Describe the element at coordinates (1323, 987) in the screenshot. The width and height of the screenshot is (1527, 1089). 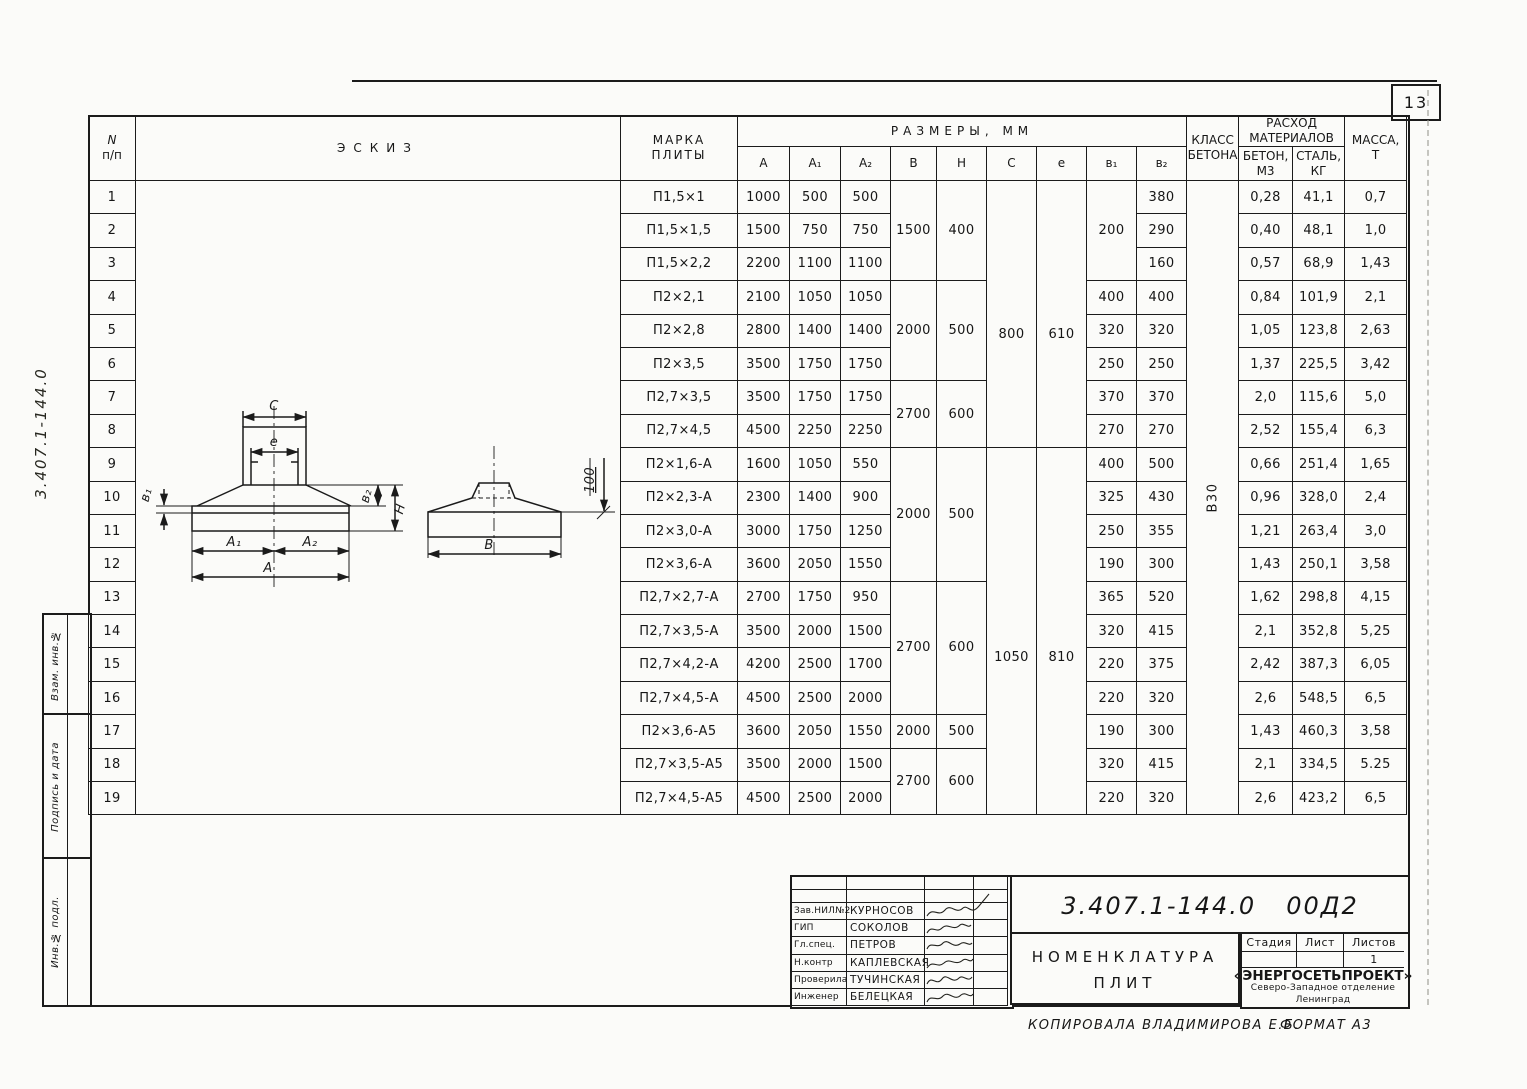
I see `org-branch: Северо-Западное отделение` at that location.